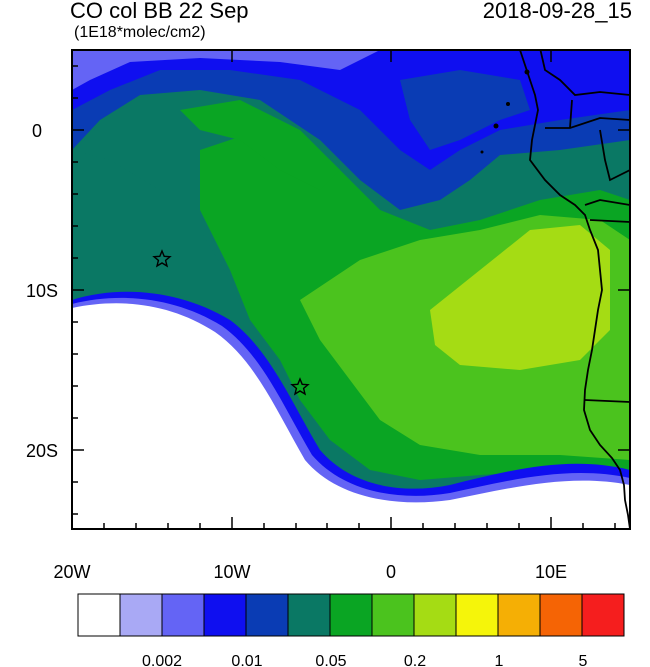 This screenshot has height=667, width=650. Describe the element at coordinates (231, 572) in the screenshot. I see `x-tick-label: 10W` at that location.